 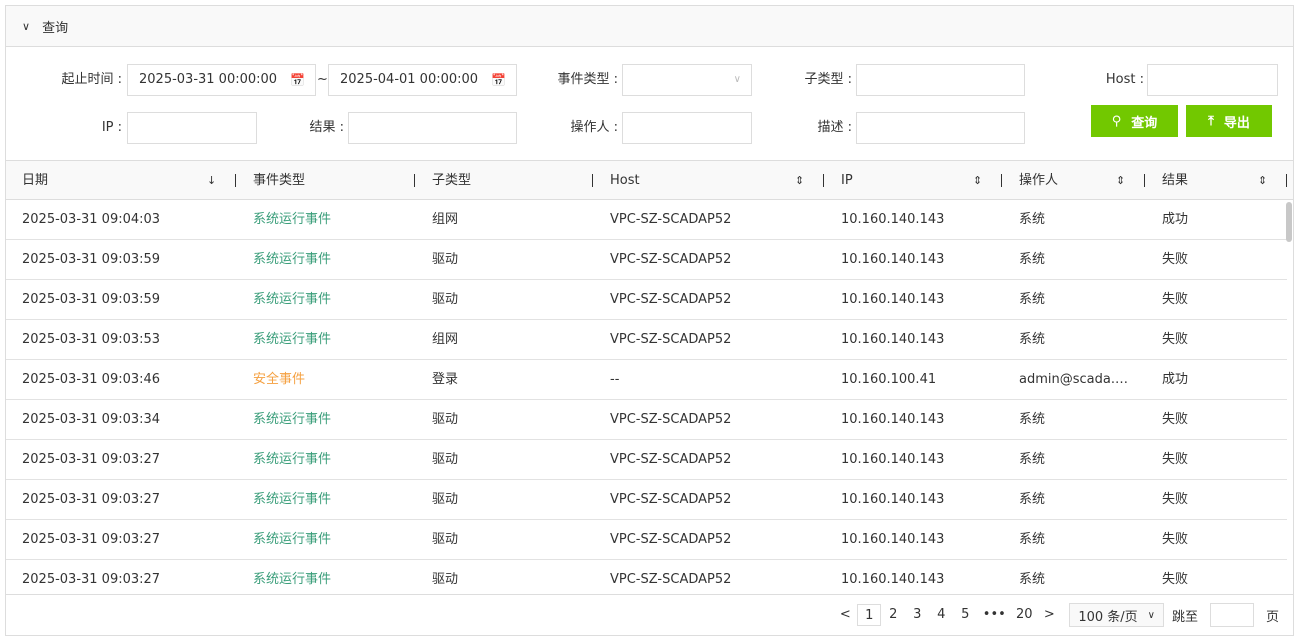 I want to click on description-input, so click(x=940, y=128).